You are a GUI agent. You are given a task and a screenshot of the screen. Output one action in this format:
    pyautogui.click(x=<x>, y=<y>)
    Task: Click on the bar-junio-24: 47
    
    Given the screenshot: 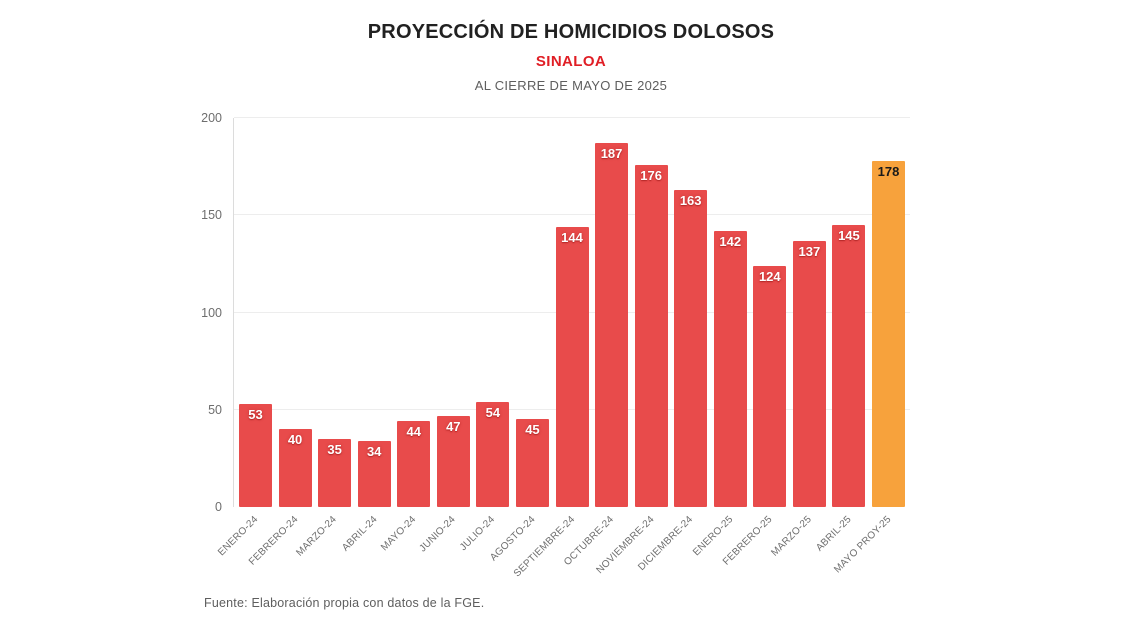 What is the action you would take?
    pyautogui.click(x=453, y=461)
    